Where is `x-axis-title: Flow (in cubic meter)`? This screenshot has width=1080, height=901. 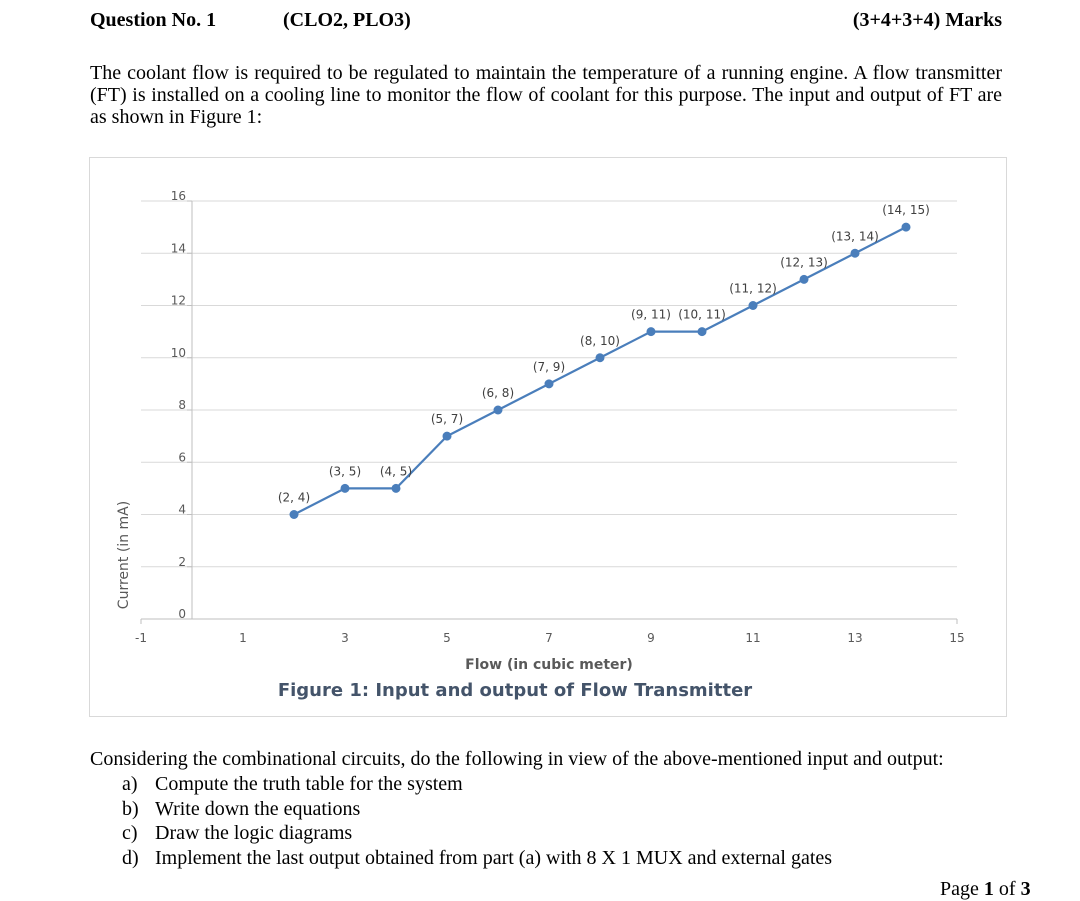 x-axis-title: Flow (in cubic meter) is located at coordinates (549, 665).